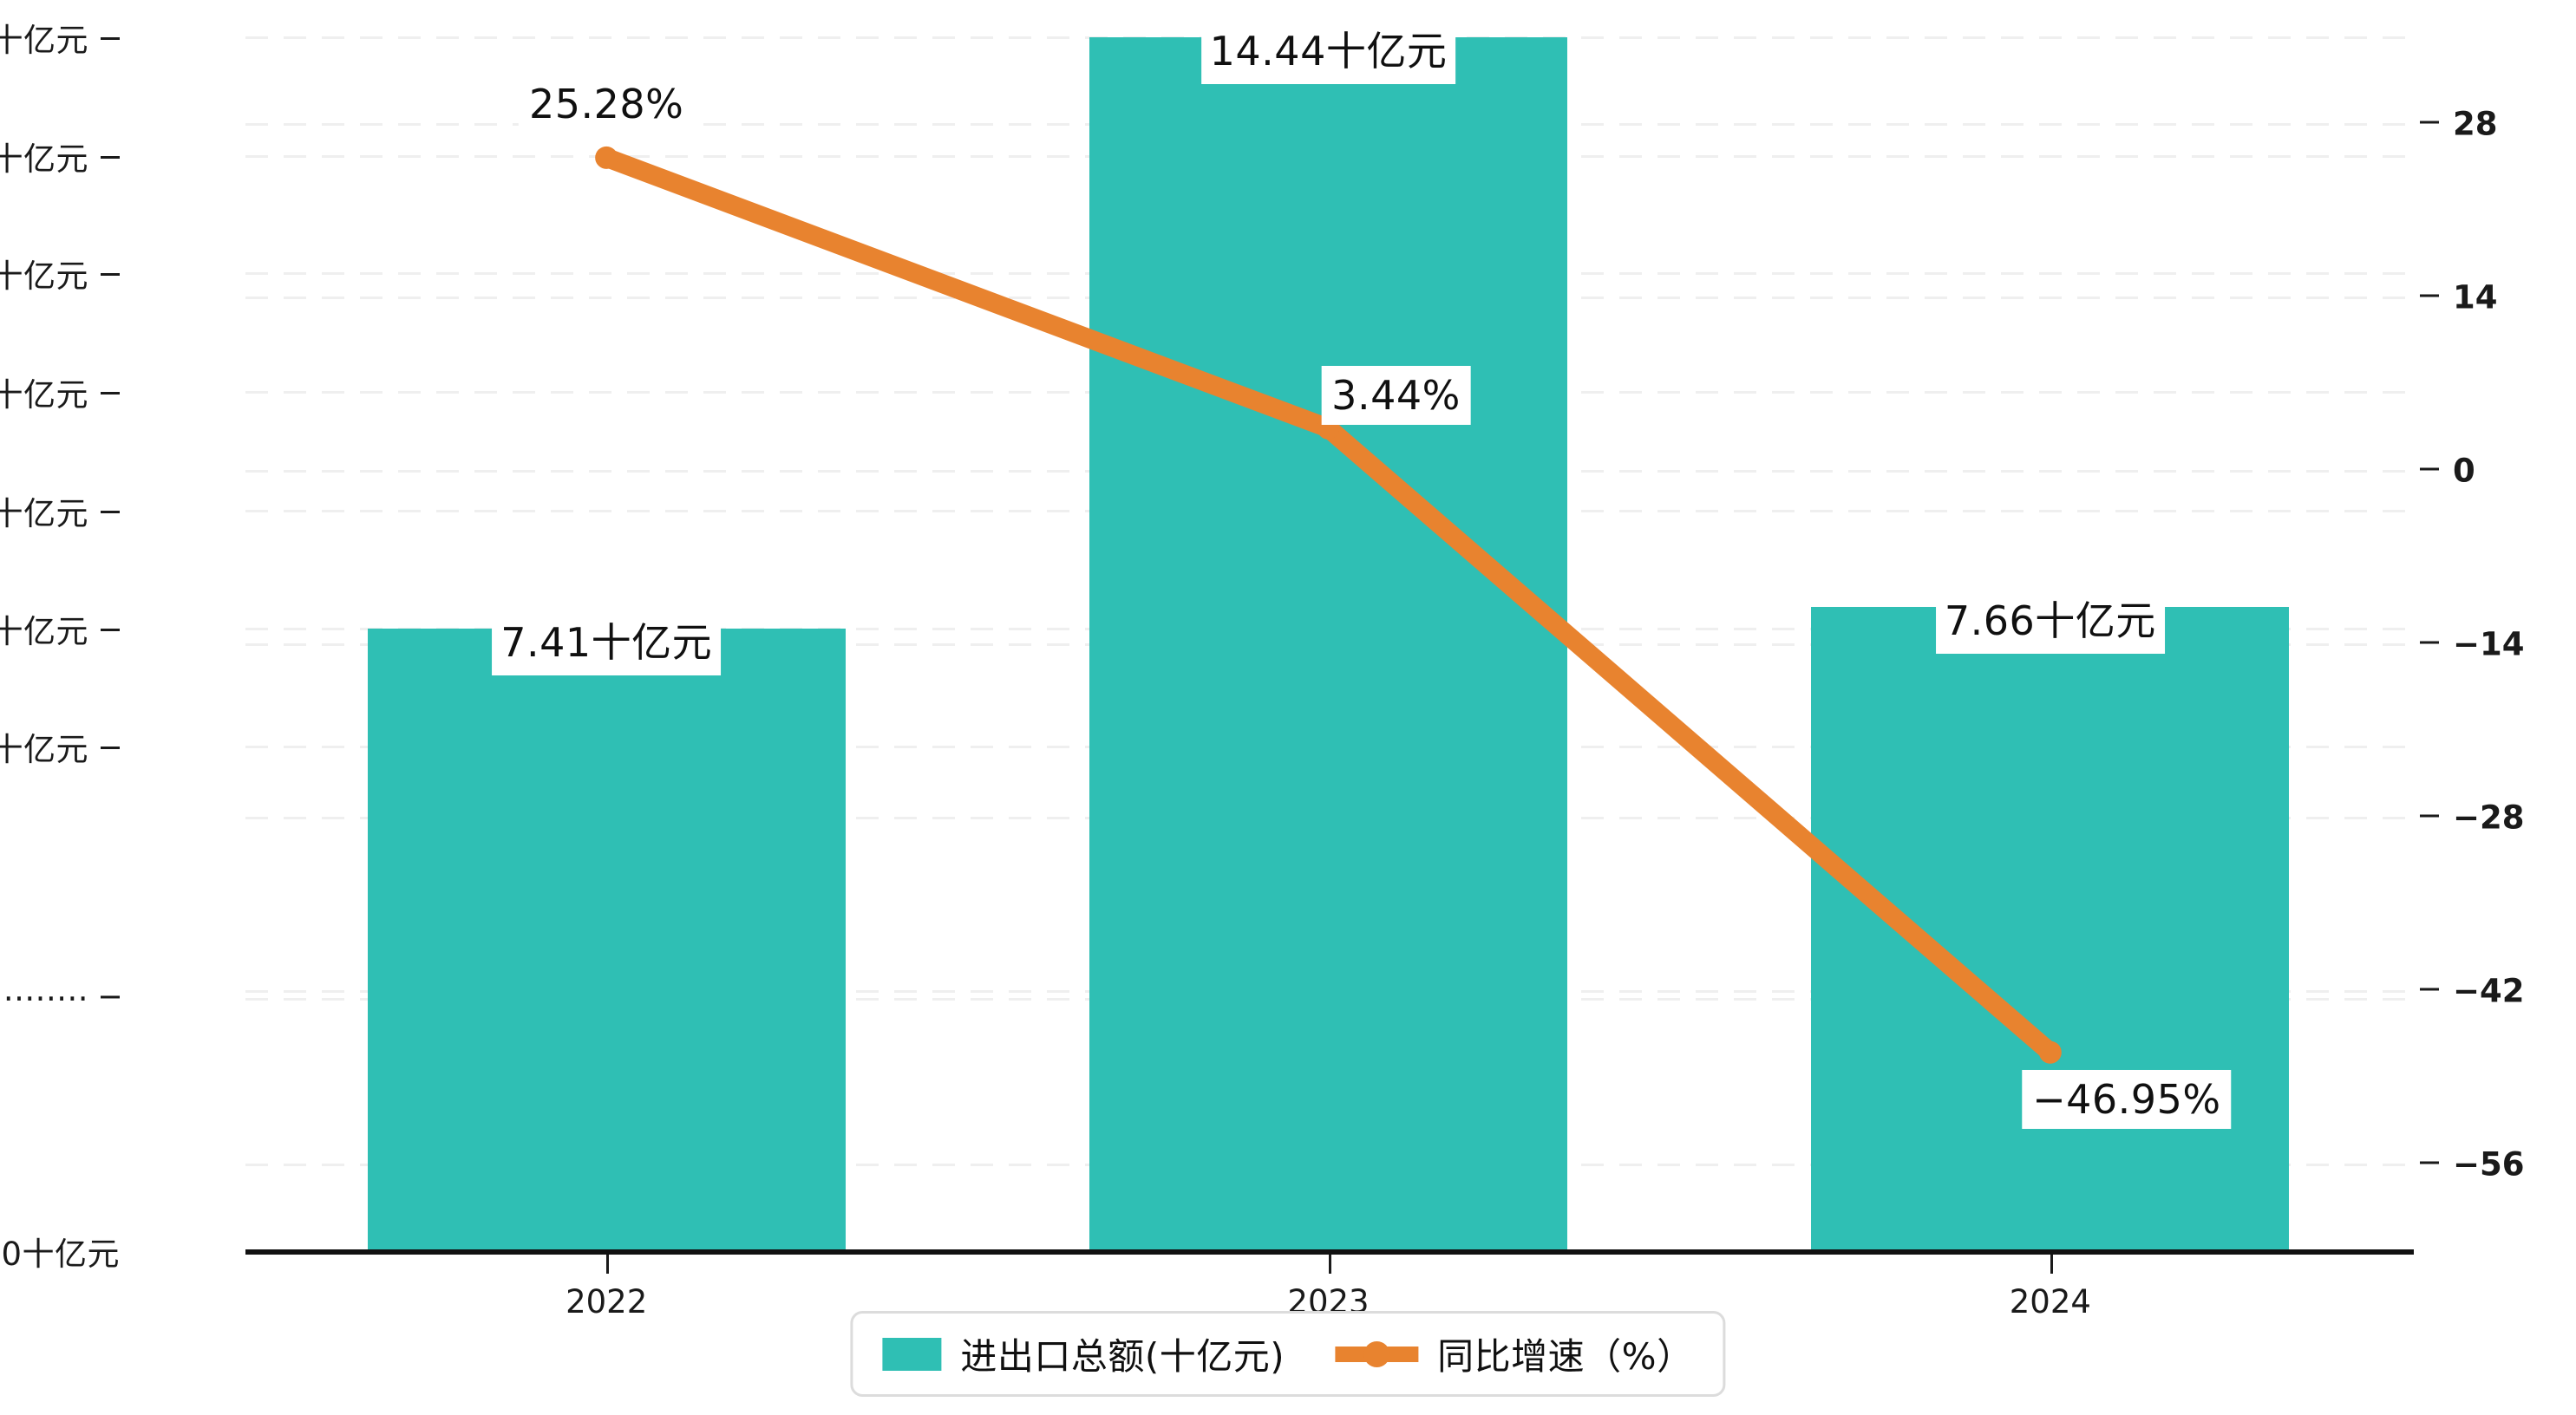 The height and width of the screenshot is (1415, 2576). I want to click on right-axis-tick: 14, so click(2459, 297).